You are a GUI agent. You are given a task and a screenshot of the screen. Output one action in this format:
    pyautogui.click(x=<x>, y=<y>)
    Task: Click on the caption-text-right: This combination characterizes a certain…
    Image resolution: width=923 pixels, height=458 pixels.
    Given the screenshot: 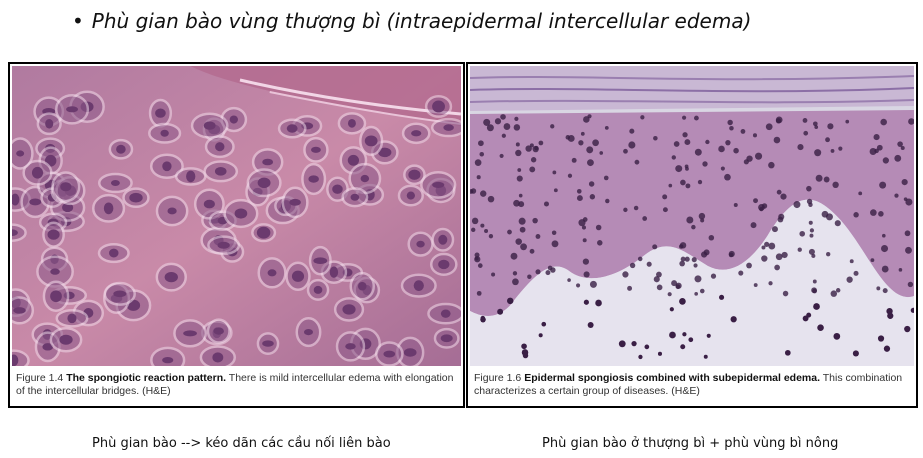 What is the action you would take?
    pyautogui.click(x=688, y=384)
    